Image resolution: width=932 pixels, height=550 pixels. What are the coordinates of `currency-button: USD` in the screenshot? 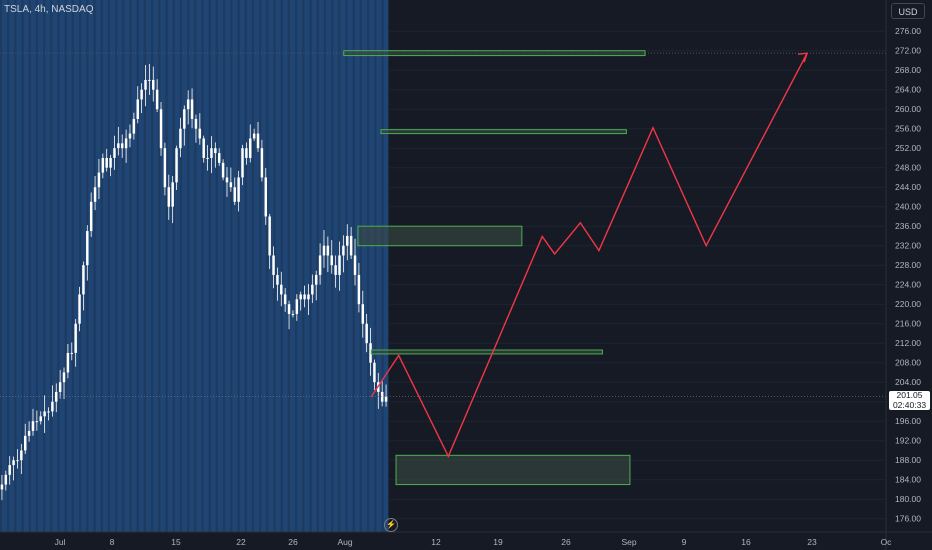 It's located at (908, 11).